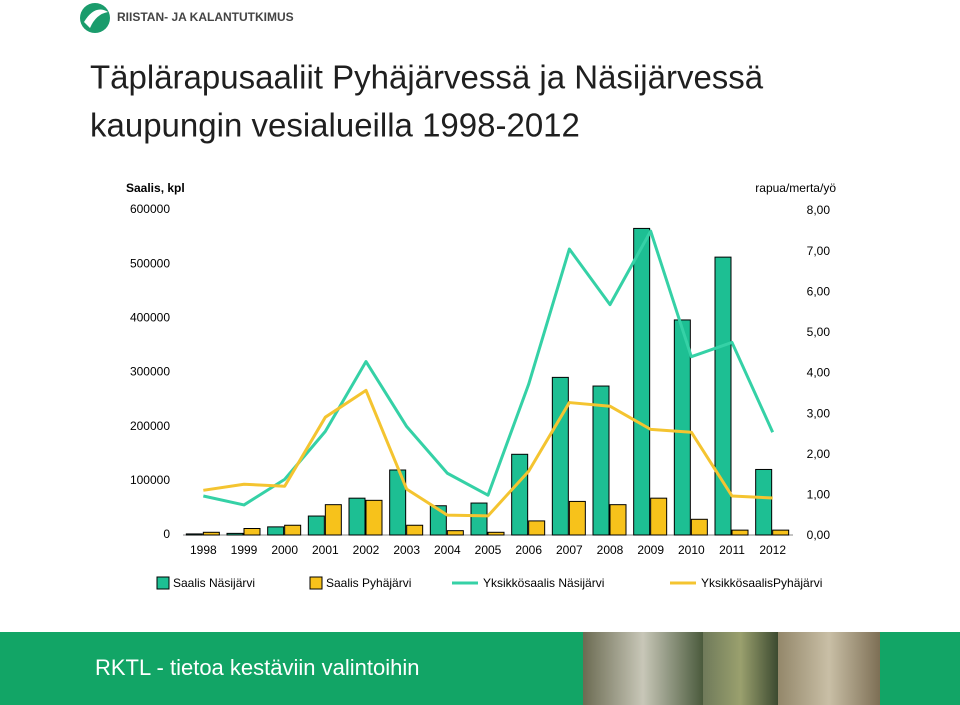  I want to click on y-tick-label: 500000, so click(150, 263).